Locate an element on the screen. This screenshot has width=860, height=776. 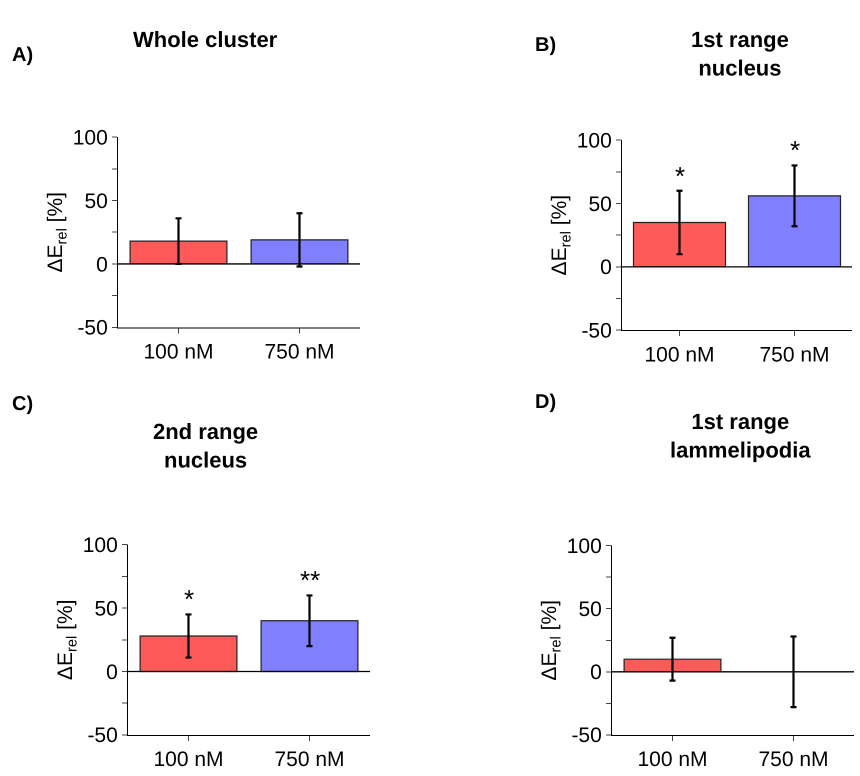
annotation: ** is located at coordinates (310, 580).